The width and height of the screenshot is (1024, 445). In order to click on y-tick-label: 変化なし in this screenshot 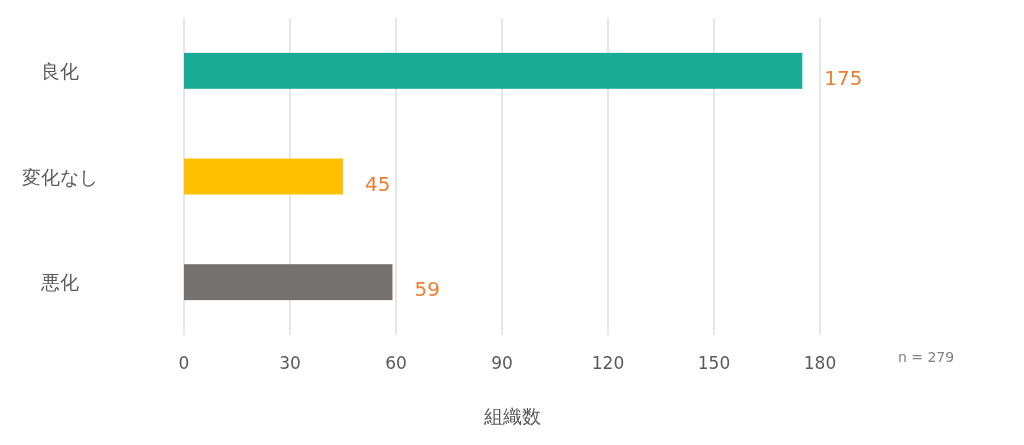, I will do `click(60, 176)`.